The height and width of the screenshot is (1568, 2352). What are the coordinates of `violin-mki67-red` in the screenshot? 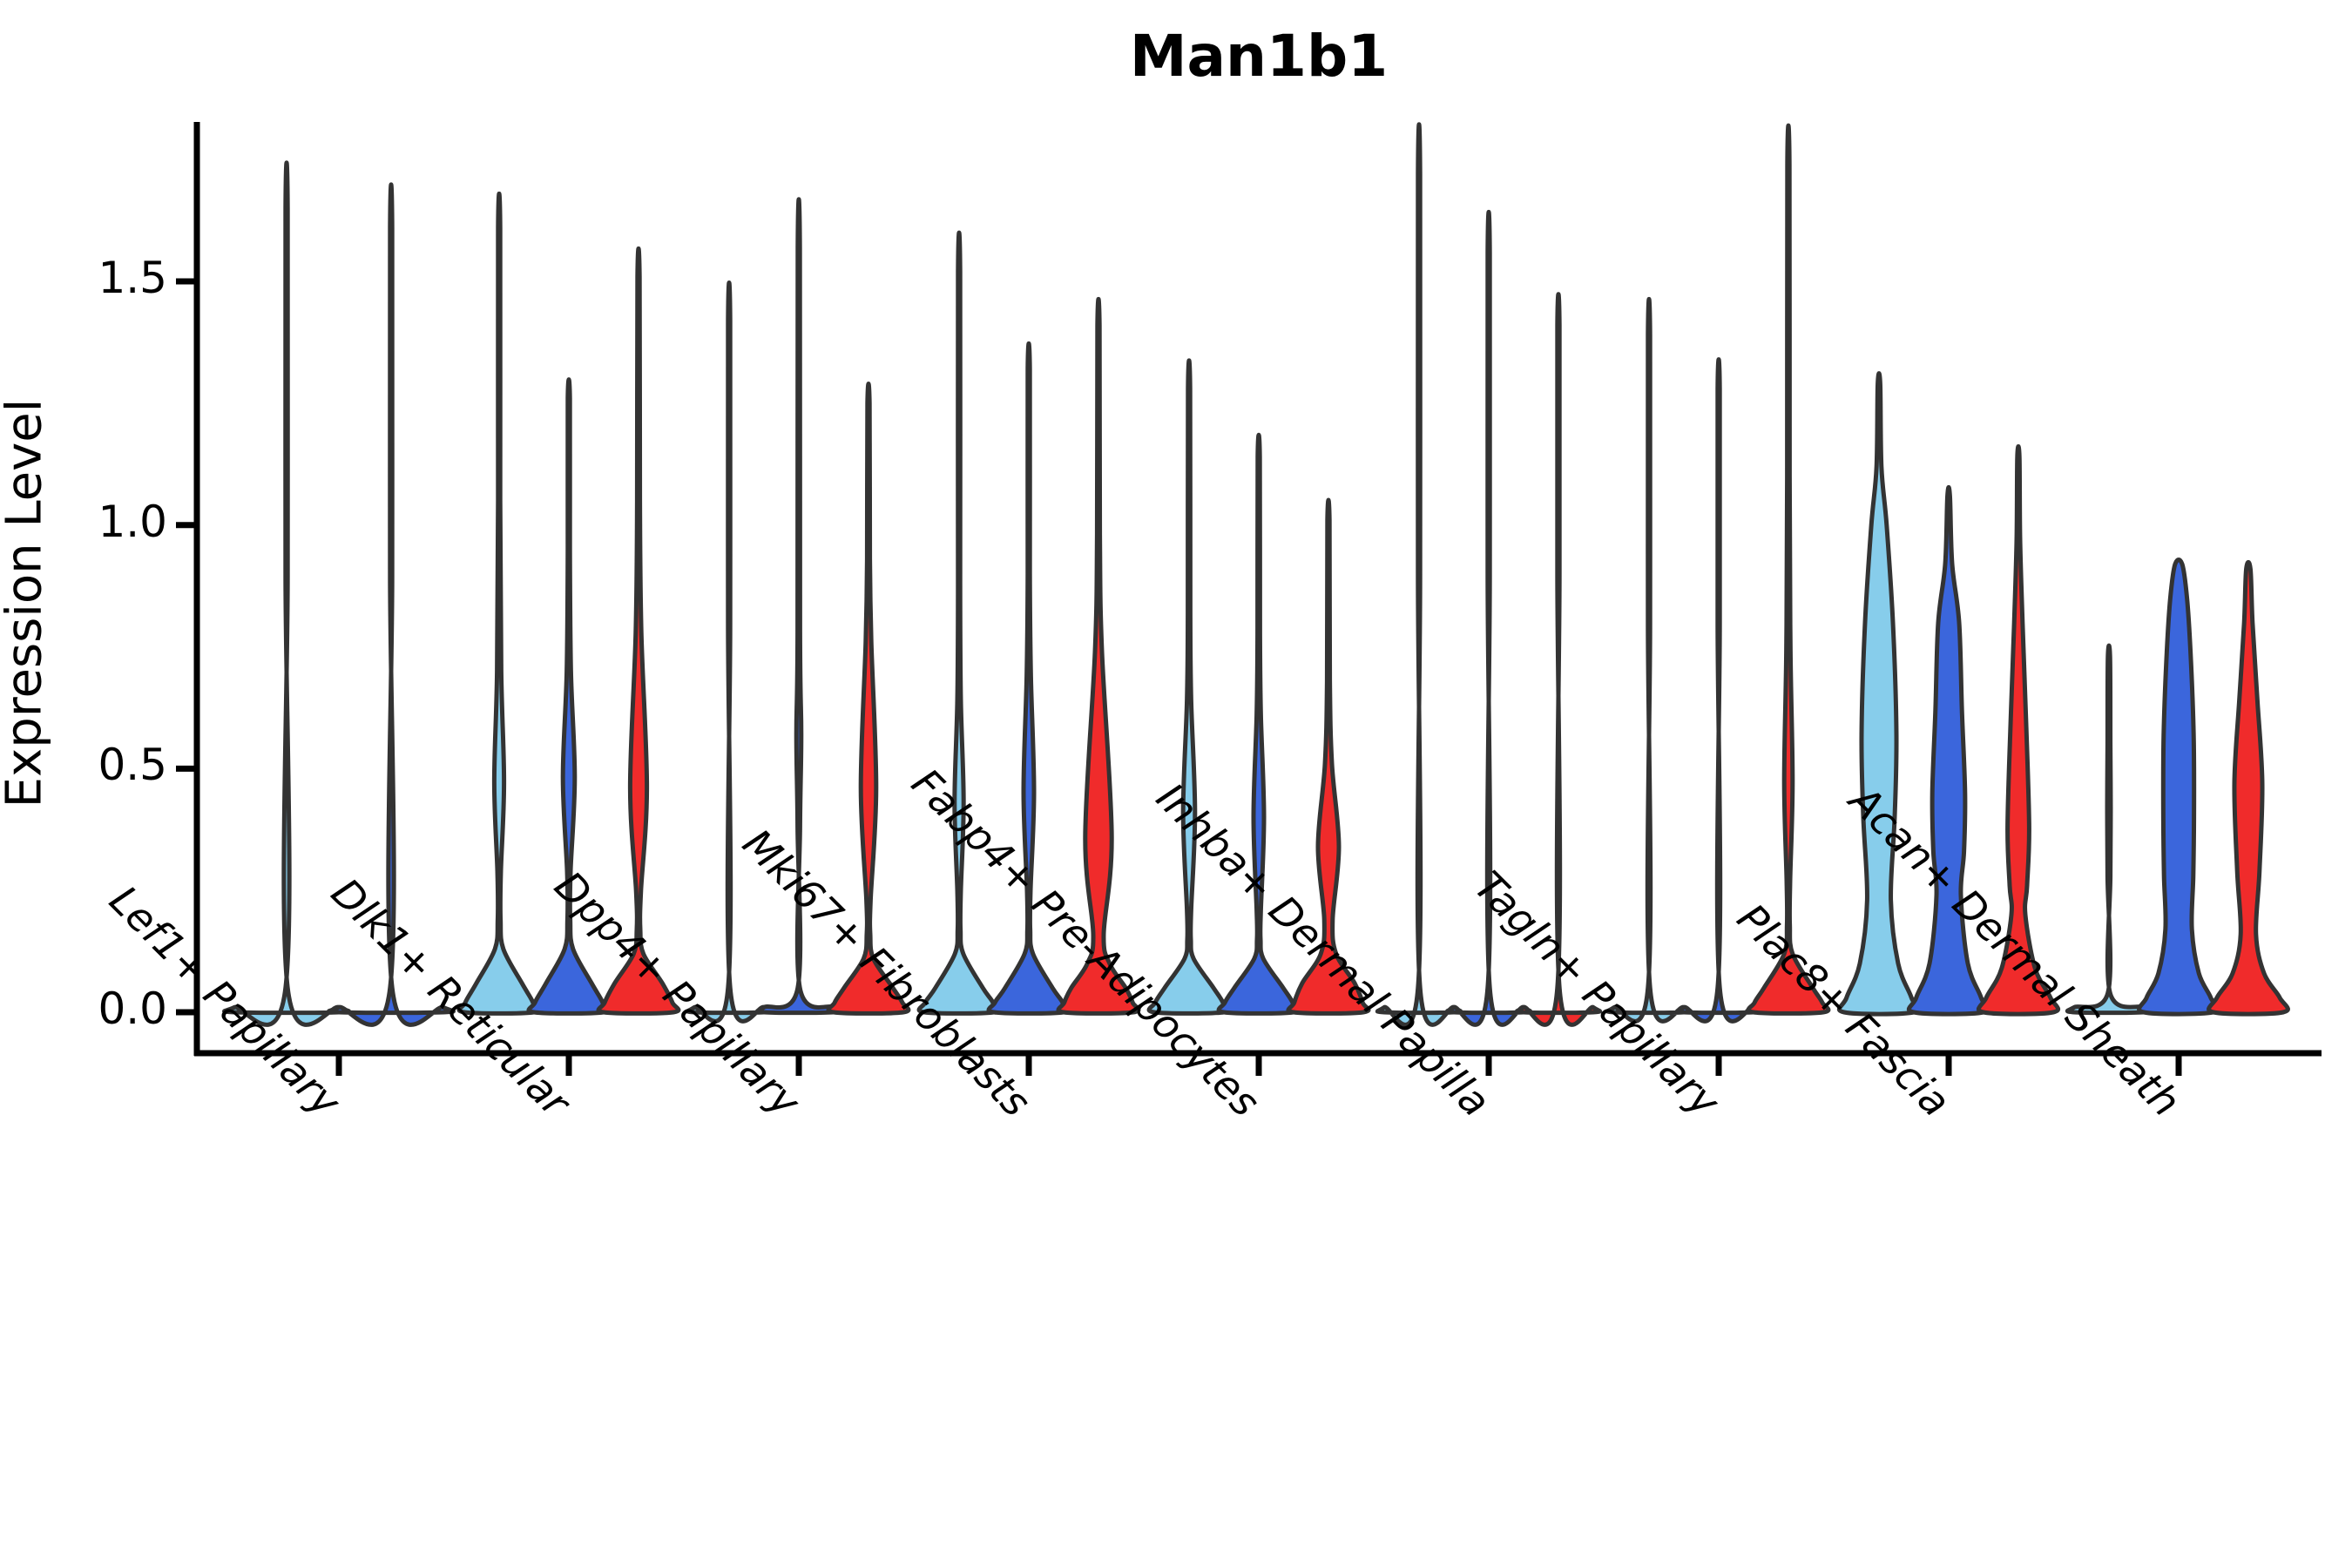 It's located at (1098, 656).